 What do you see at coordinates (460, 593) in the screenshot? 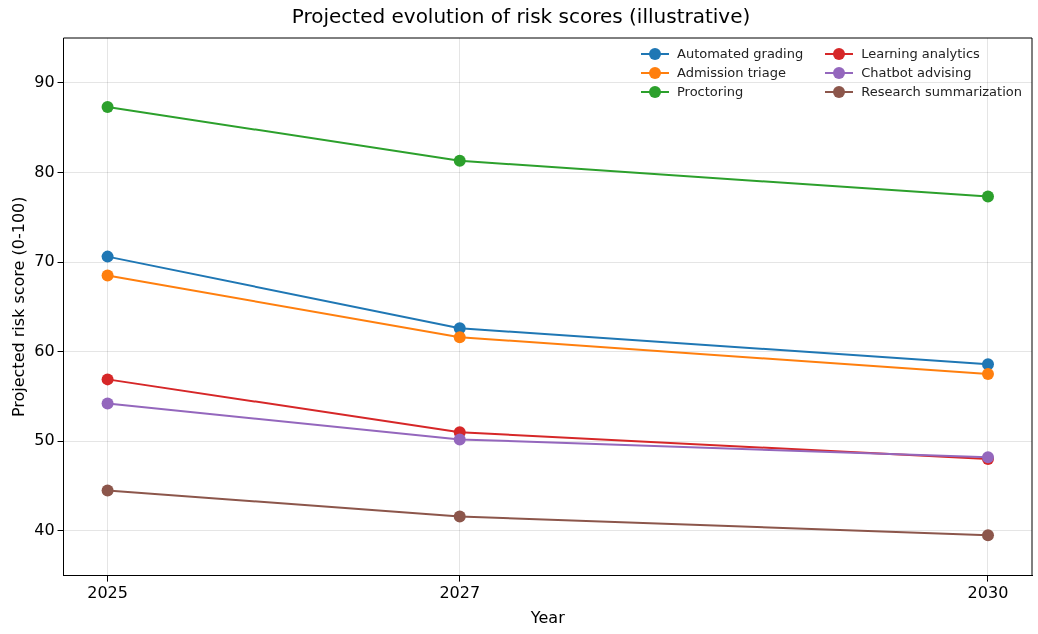
I see `x-tick-label: 2027` at bounding box center [460, 593].